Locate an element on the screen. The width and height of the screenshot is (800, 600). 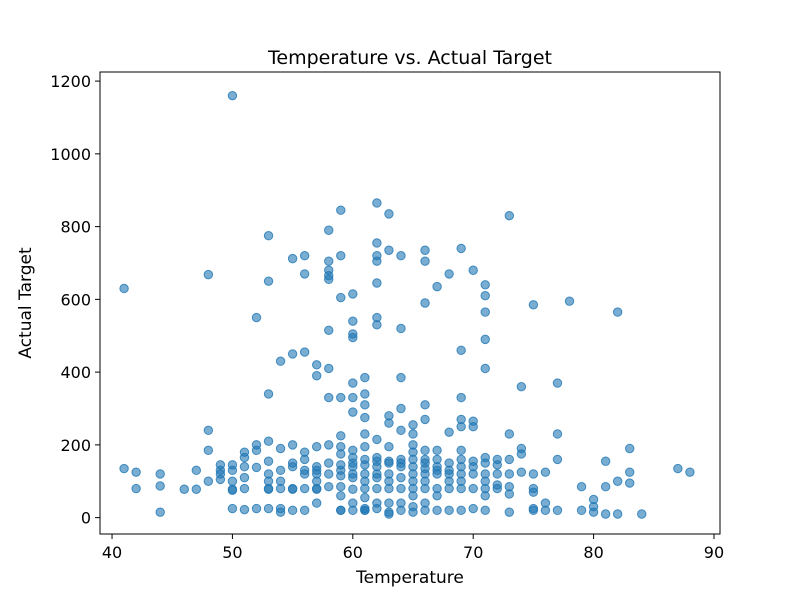
y-tick-label: 600 is located at coordinates (75, 299).